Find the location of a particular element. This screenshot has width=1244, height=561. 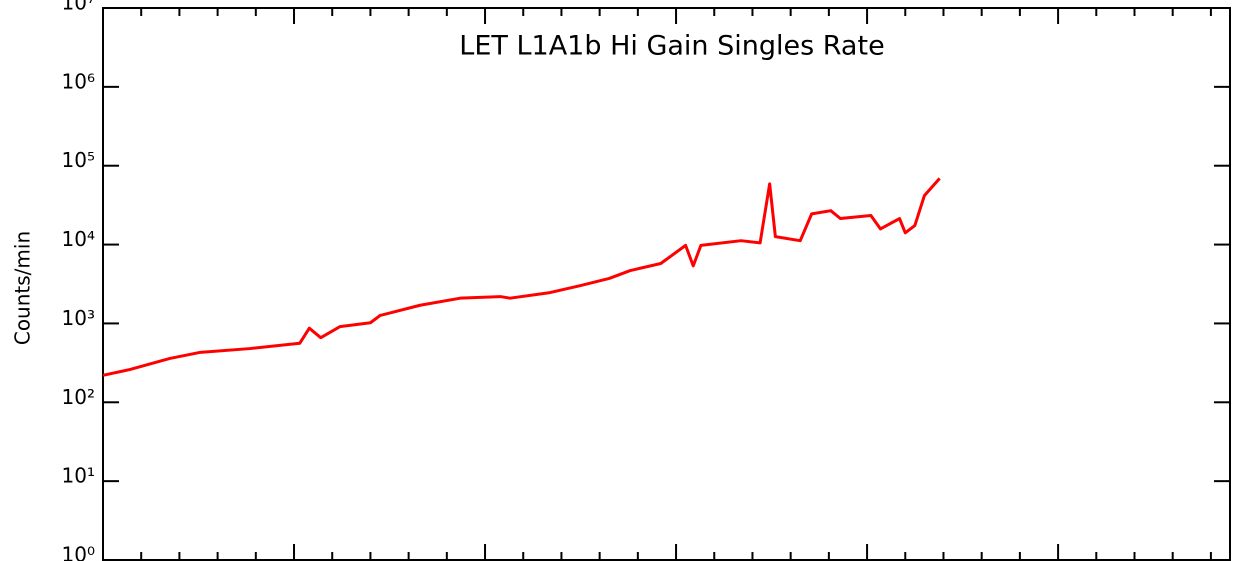

y-tick-label: 10⁶ is located at coordinates (78, 81).